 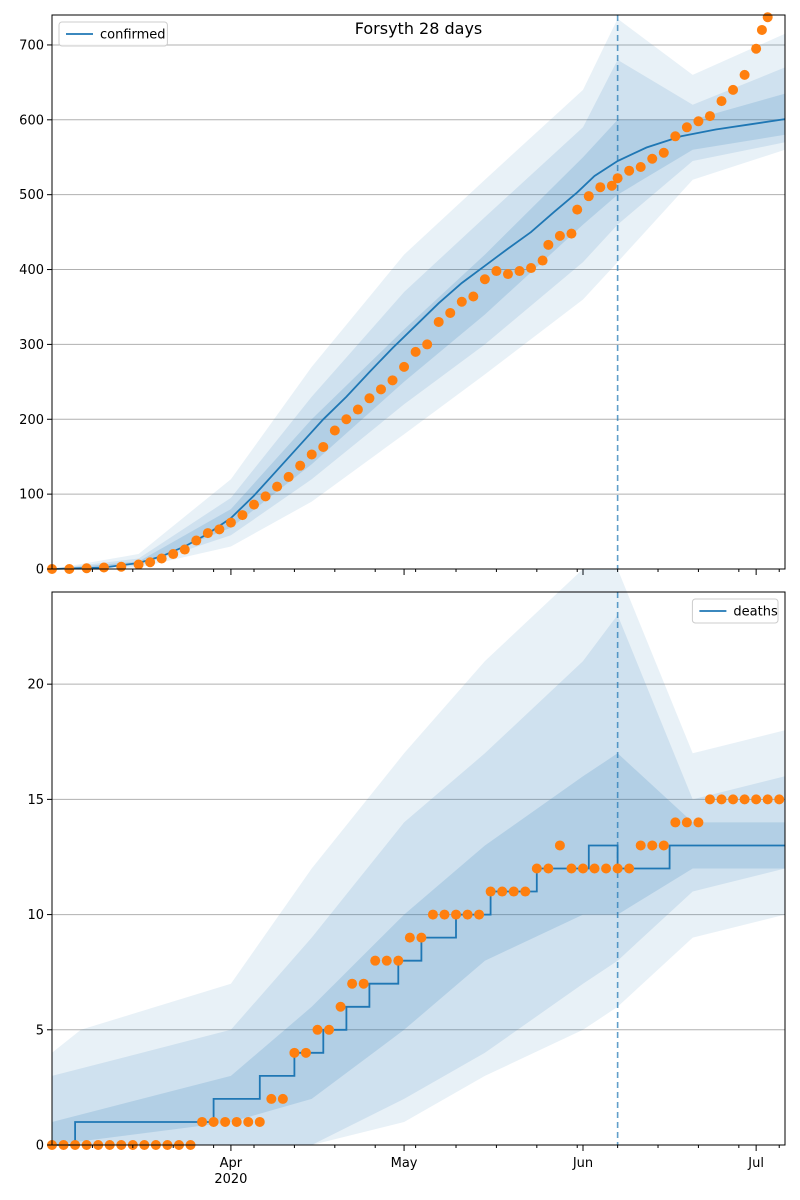 What do you see at coordinates (31, 45) in the screenshot?
I see `y-tick-label: 700` at bounding box center [31, 45].